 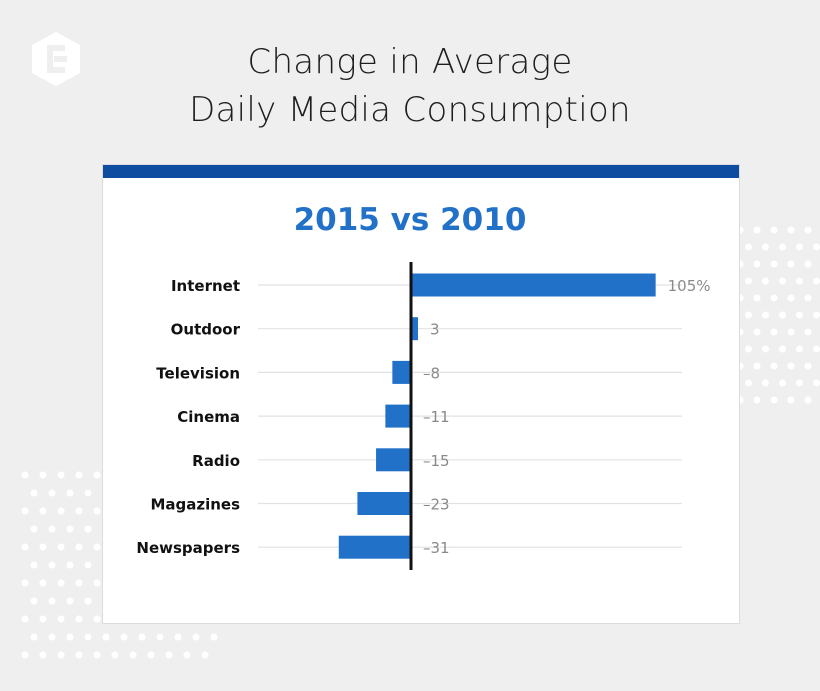 What do you see at coordinates (421, 171) in the screenshot?
I see `card-header-bar` at bounding box center [421, 171].